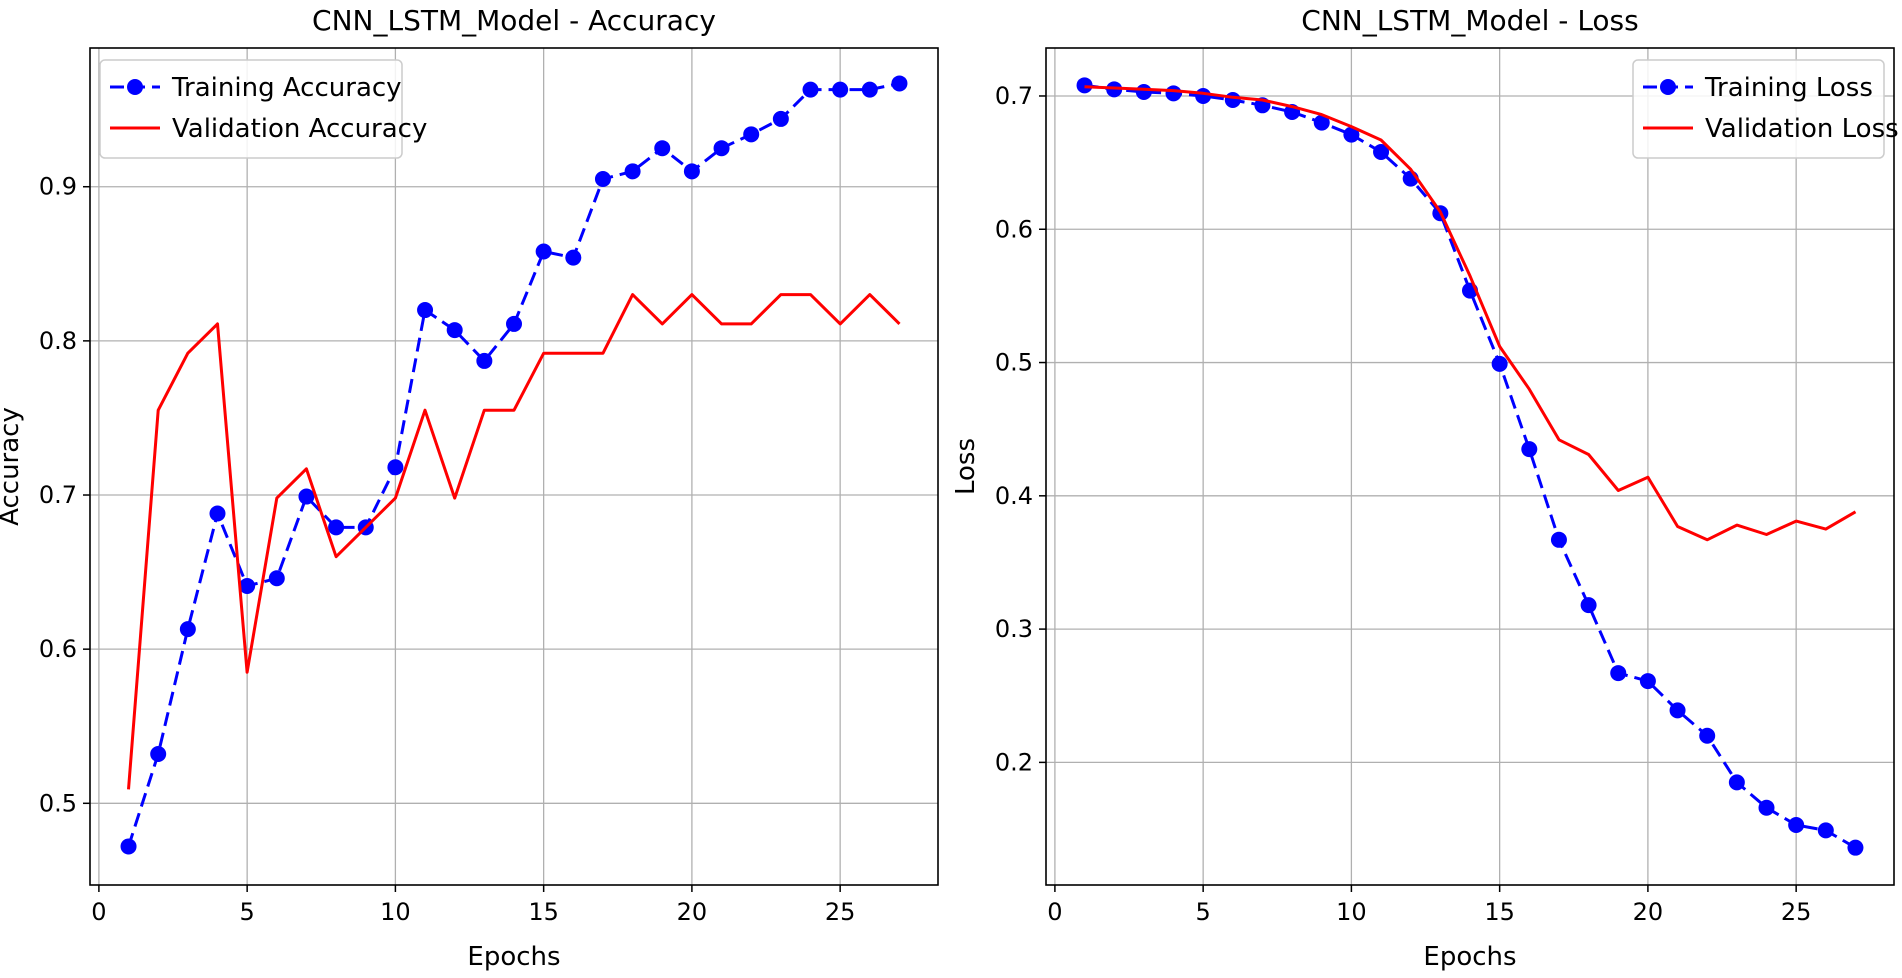  What do you see at coordinates (1014, 629) in the screenshot?
I see `y-tick-label: 0.3` at bounding box center [1014, 629].